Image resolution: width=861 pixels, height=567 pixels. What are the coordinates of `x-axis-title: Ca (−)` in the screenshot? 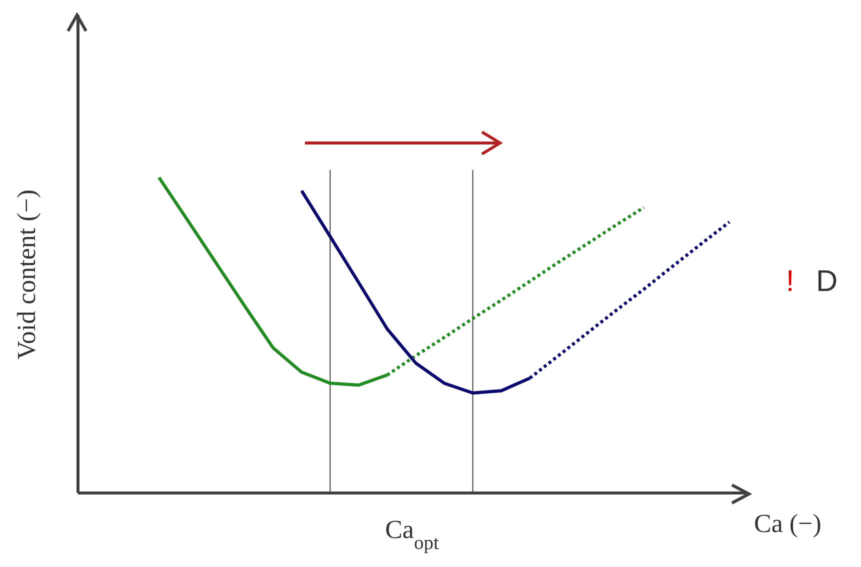 It's located at (788, 523).